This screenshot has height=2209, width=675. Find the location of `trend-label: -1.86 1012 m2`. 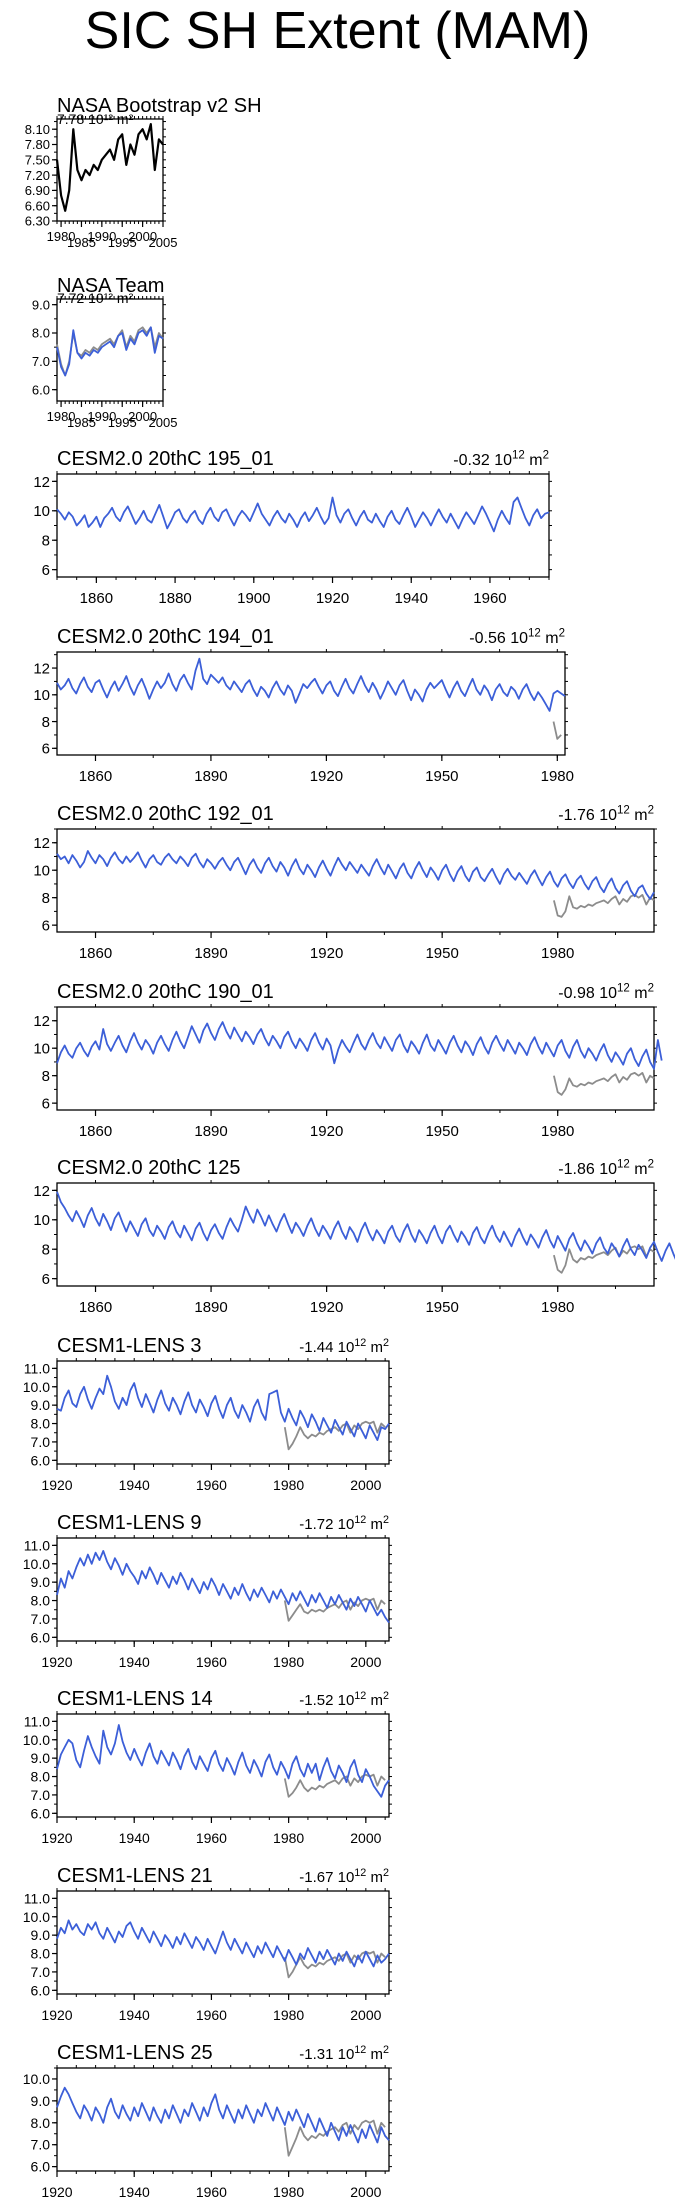

trend-label: -1.86 1012 m2 is located at coordinates (606, 1168).